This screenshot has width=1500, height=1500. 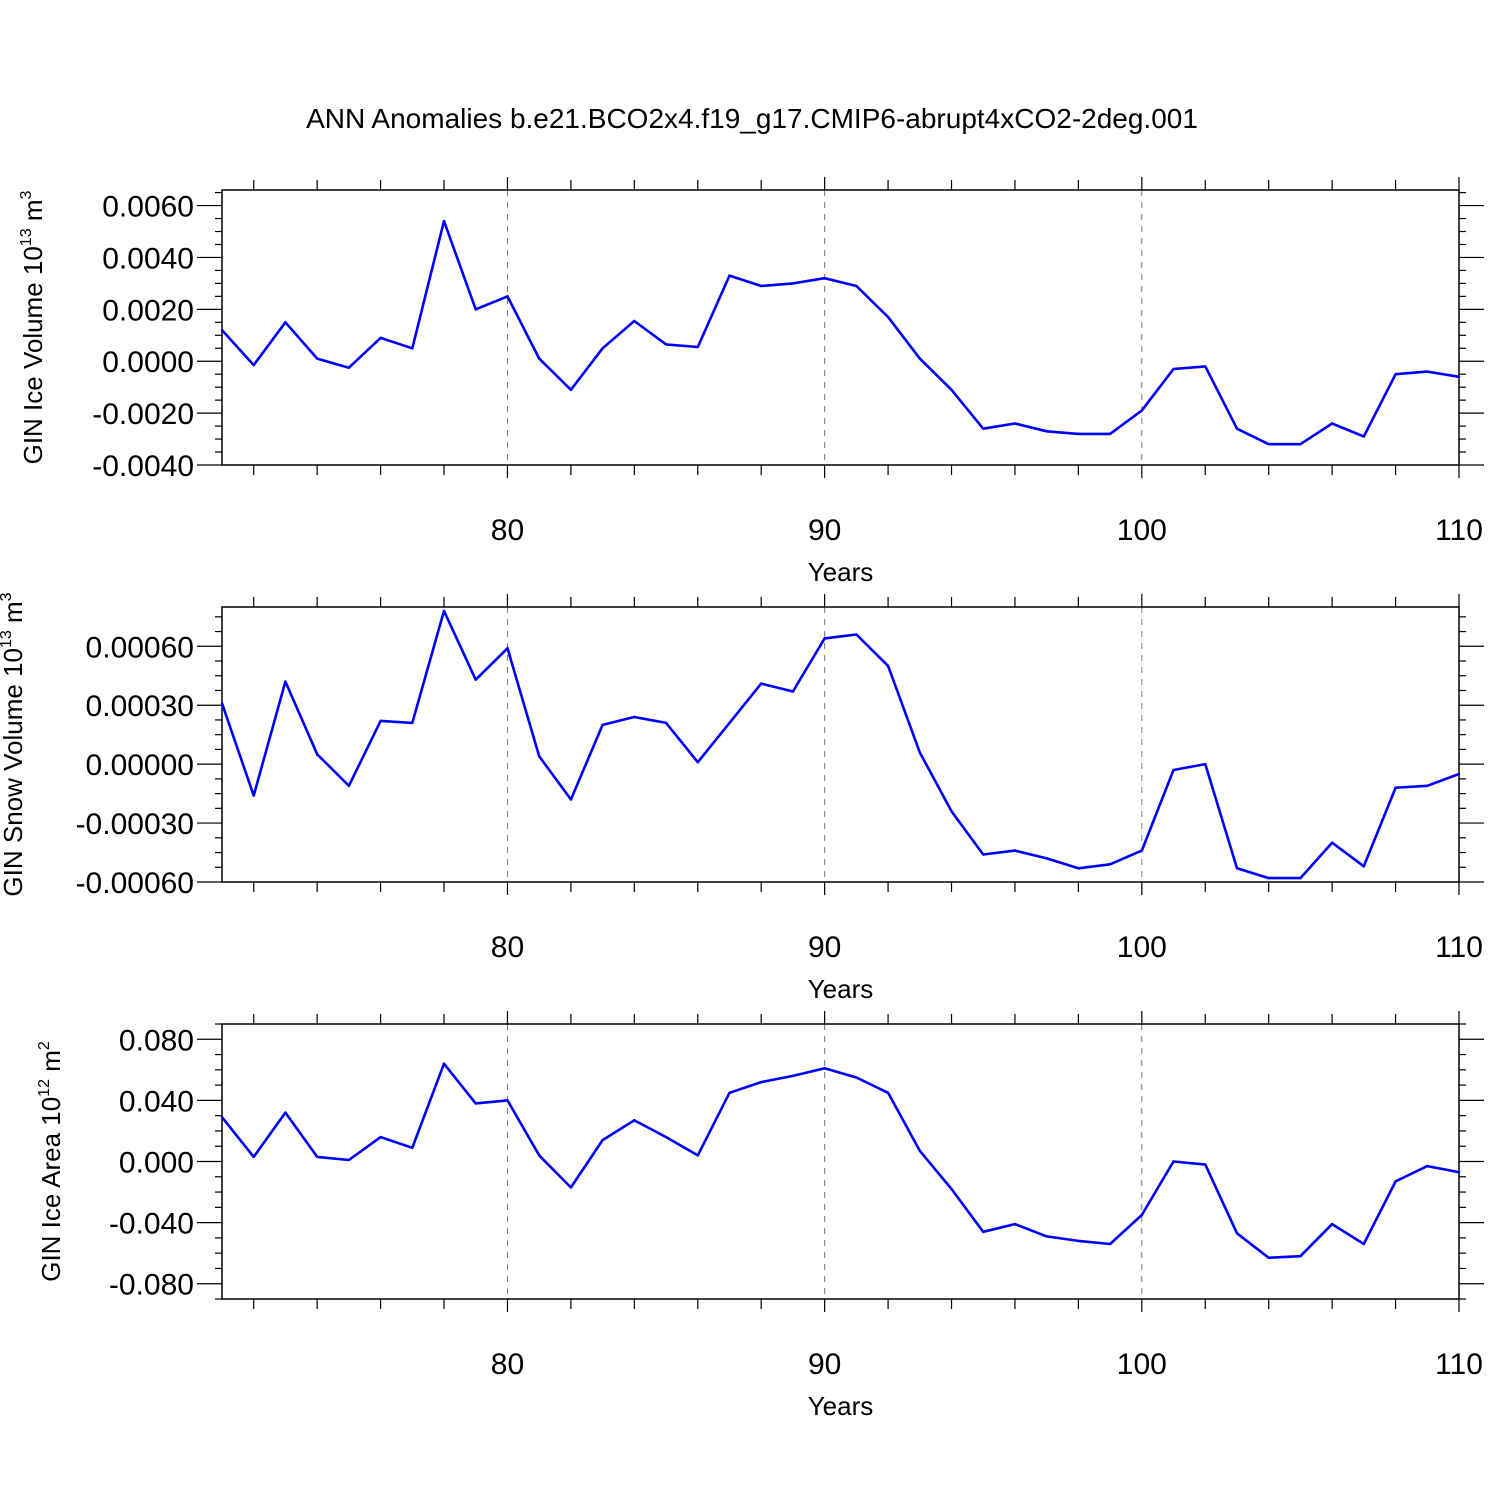 I want to click on y-tick-label: -0.0020, so click(x=143, y=414).